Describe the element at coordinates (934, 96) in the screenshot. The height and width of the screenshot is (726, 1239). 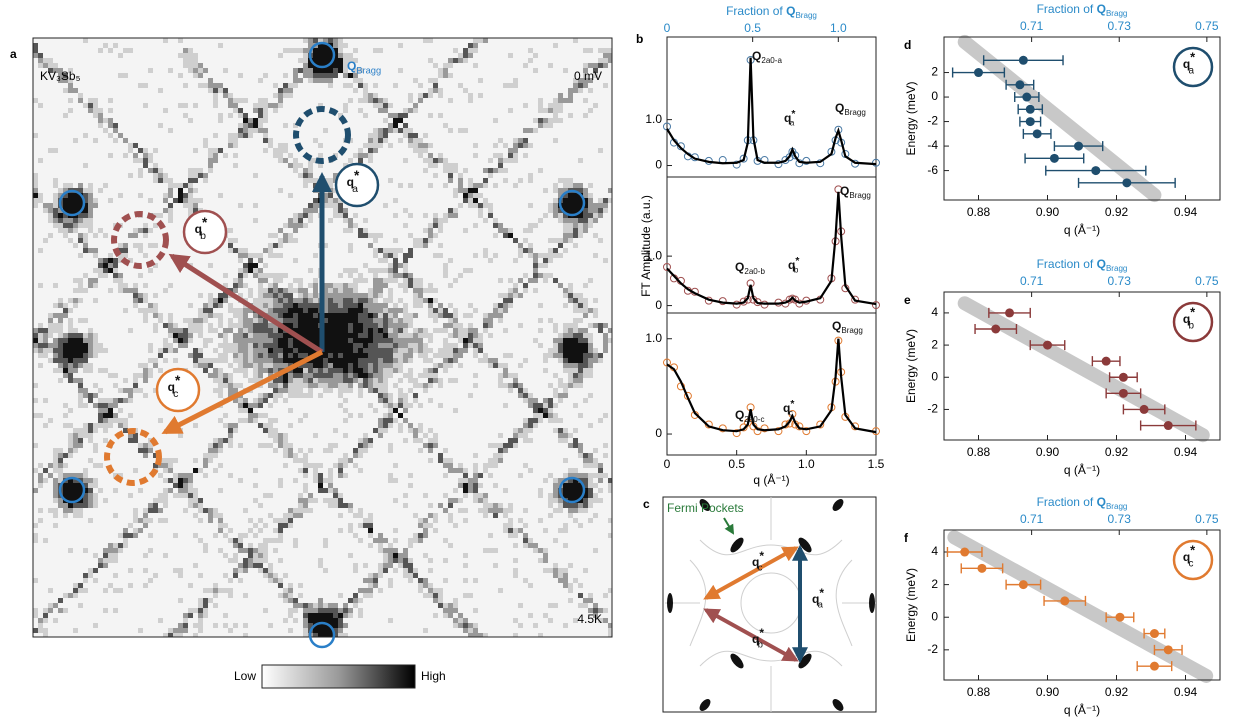
I see `y-tick-label: 0` at that location.